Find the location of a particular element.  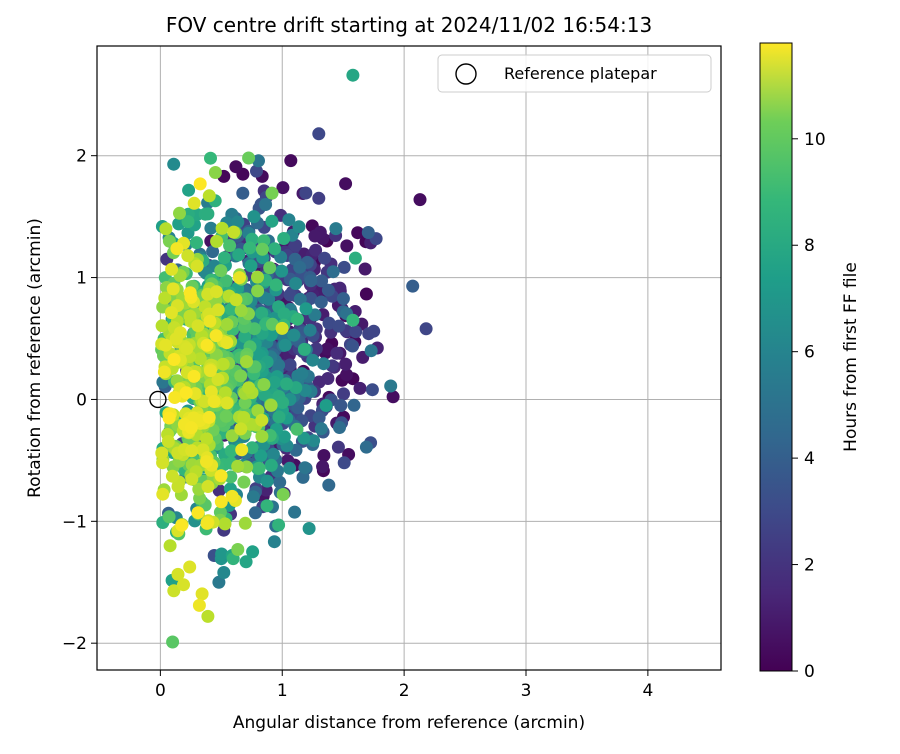

x-tick-label: 3 is located at coordinates (526, 691).